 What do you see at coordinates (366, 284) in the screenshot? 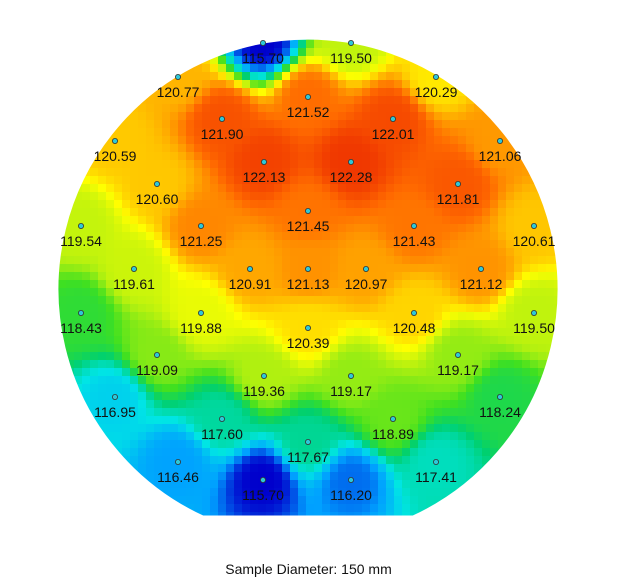
I see `point-value-label: 120.97` at bounding box center [366, 284].